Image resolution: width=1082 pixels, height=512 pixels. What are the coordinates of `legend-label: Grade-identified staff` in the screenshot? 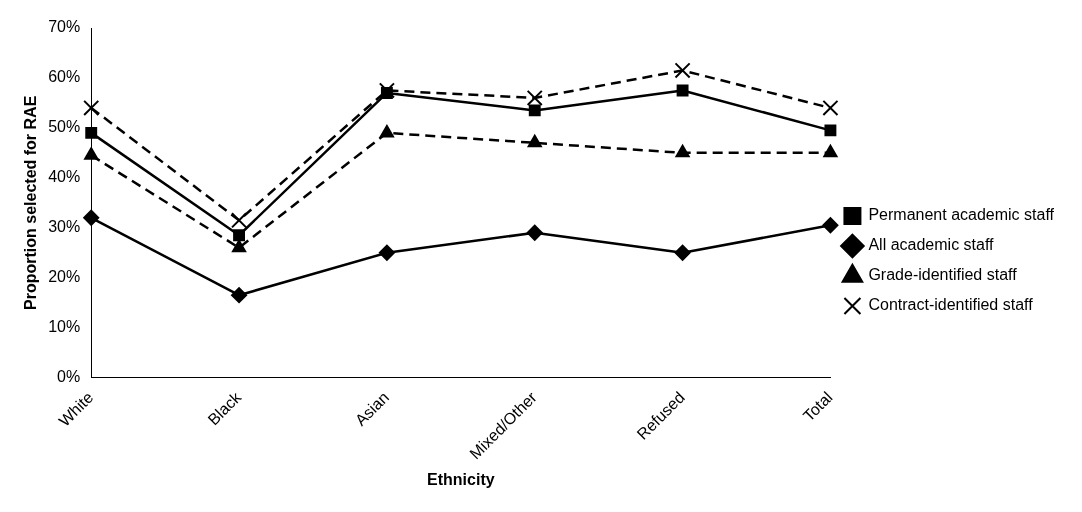 It's located at (943, 275).